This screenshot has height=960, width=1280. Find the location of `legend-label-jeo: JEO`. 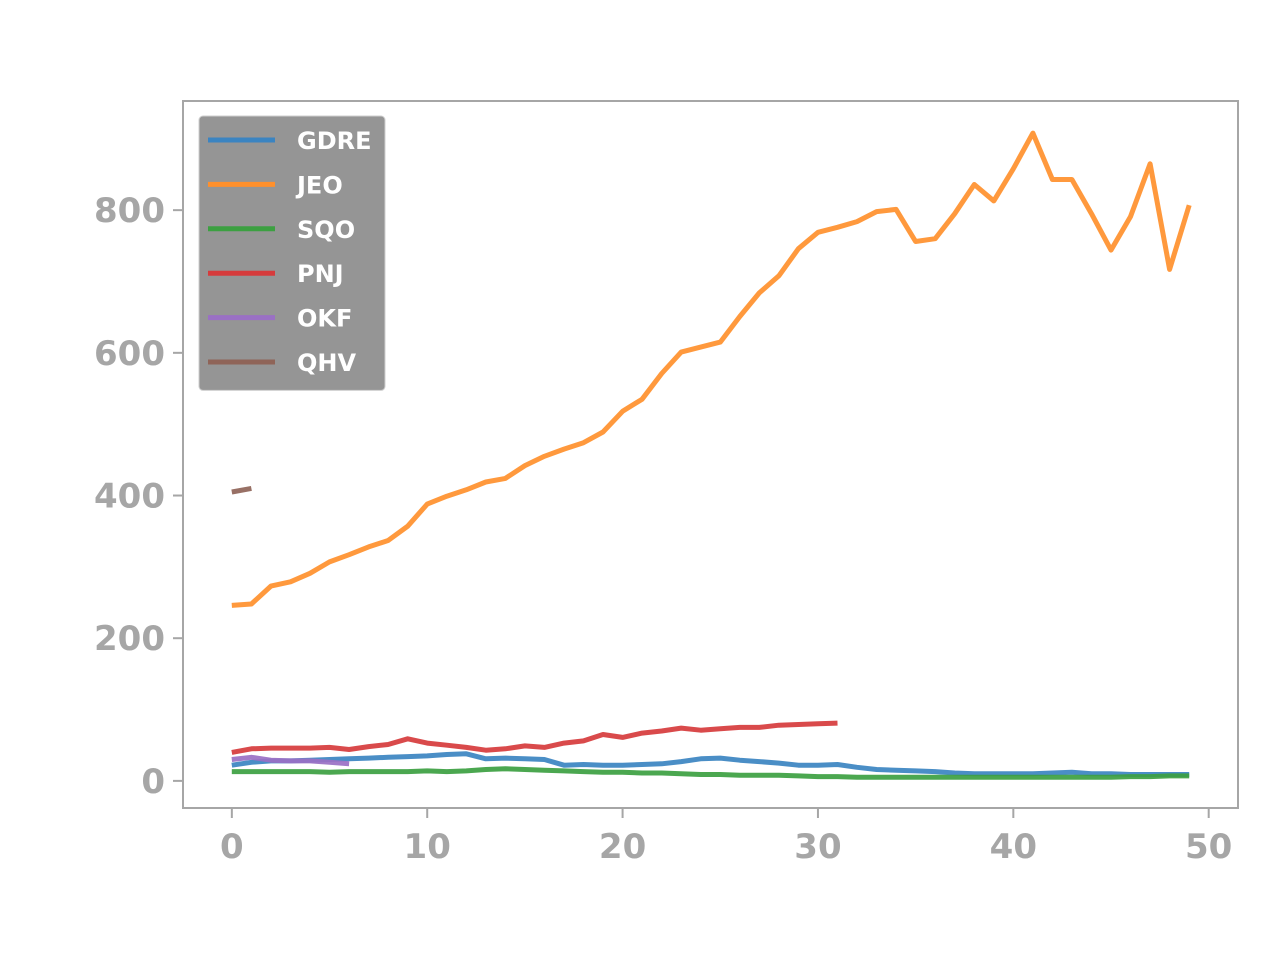

legend-label-jeo: JEO is located at coordinates (319, 185).